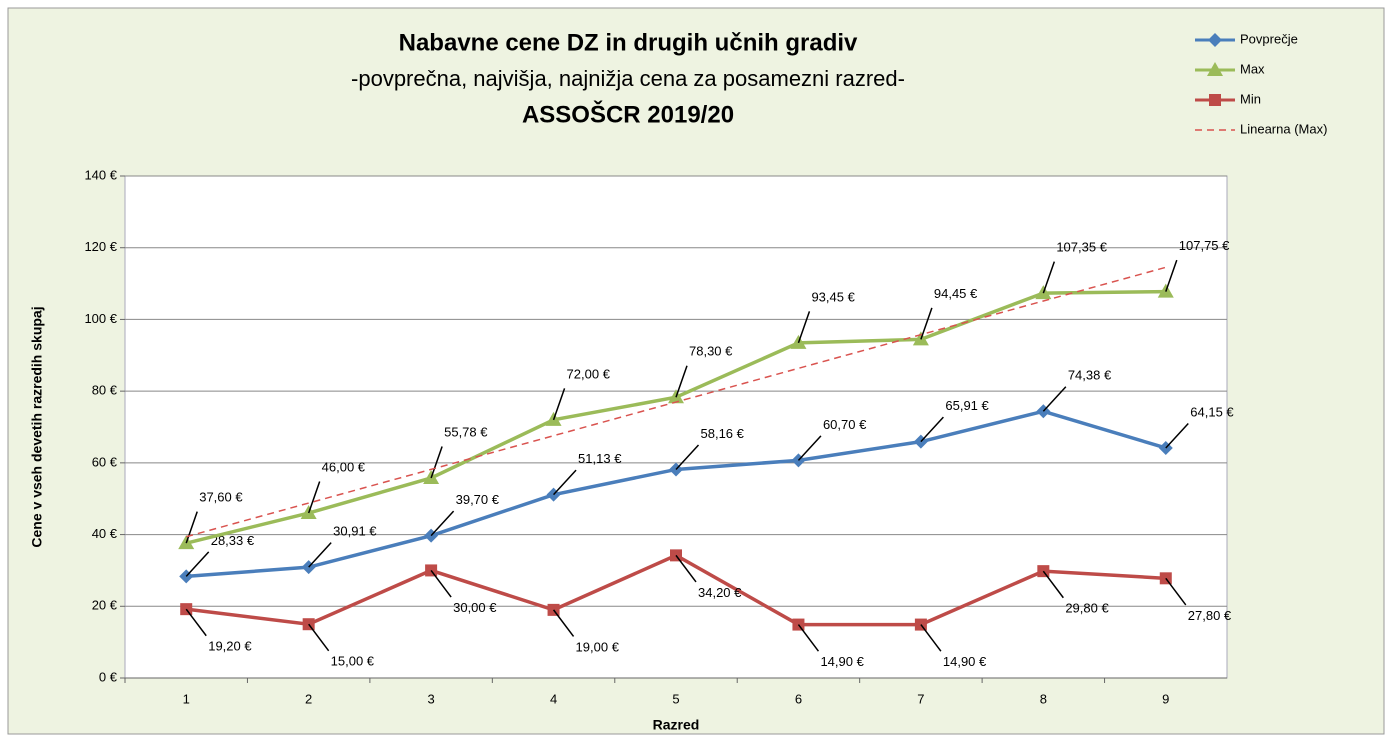 The width and height of the screenshot is (1389, 740). I want to click on x-tick-label: 3, so click(430, 698).